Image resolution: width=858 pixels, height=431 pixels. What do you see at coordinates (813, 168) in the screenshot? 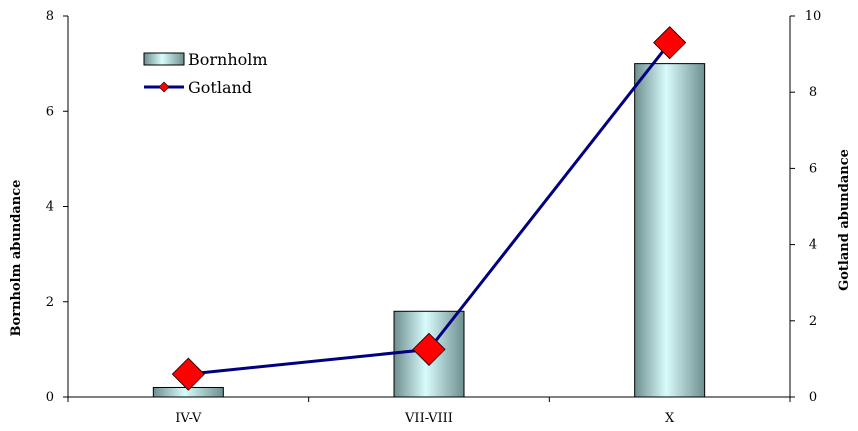
I see `y-right-tick-label: 6` at bounding box center [813, 168].